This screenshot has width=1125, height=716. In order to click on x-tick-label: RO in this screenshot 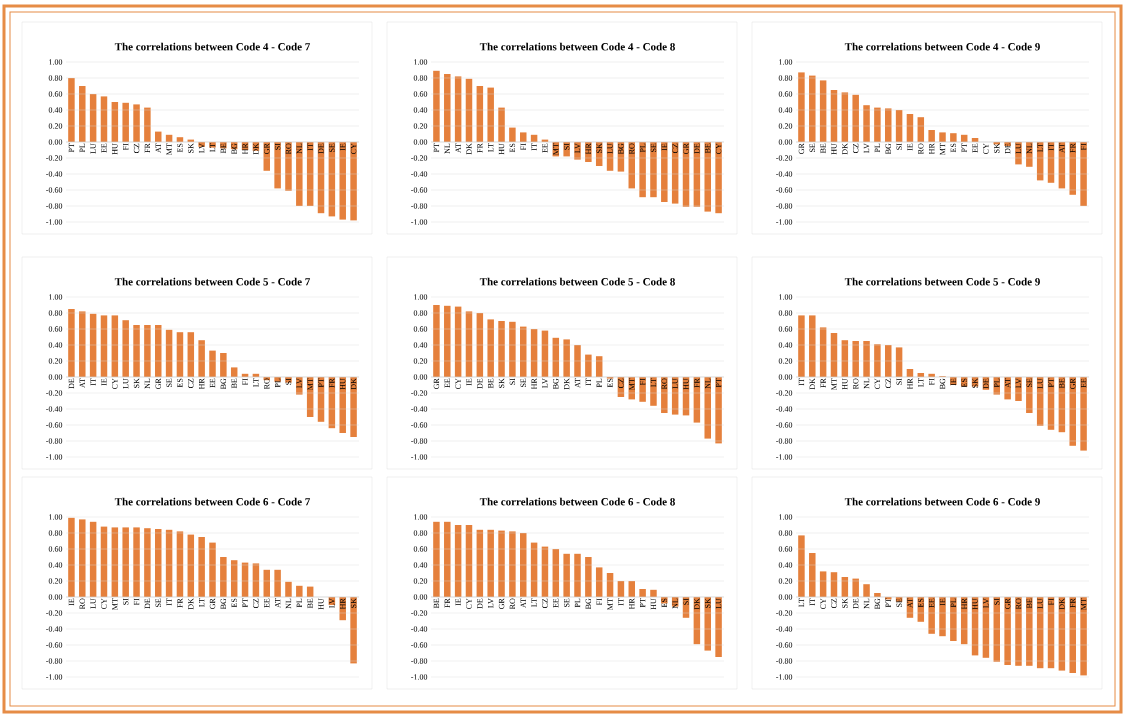, I will do `click(82, 604)`.